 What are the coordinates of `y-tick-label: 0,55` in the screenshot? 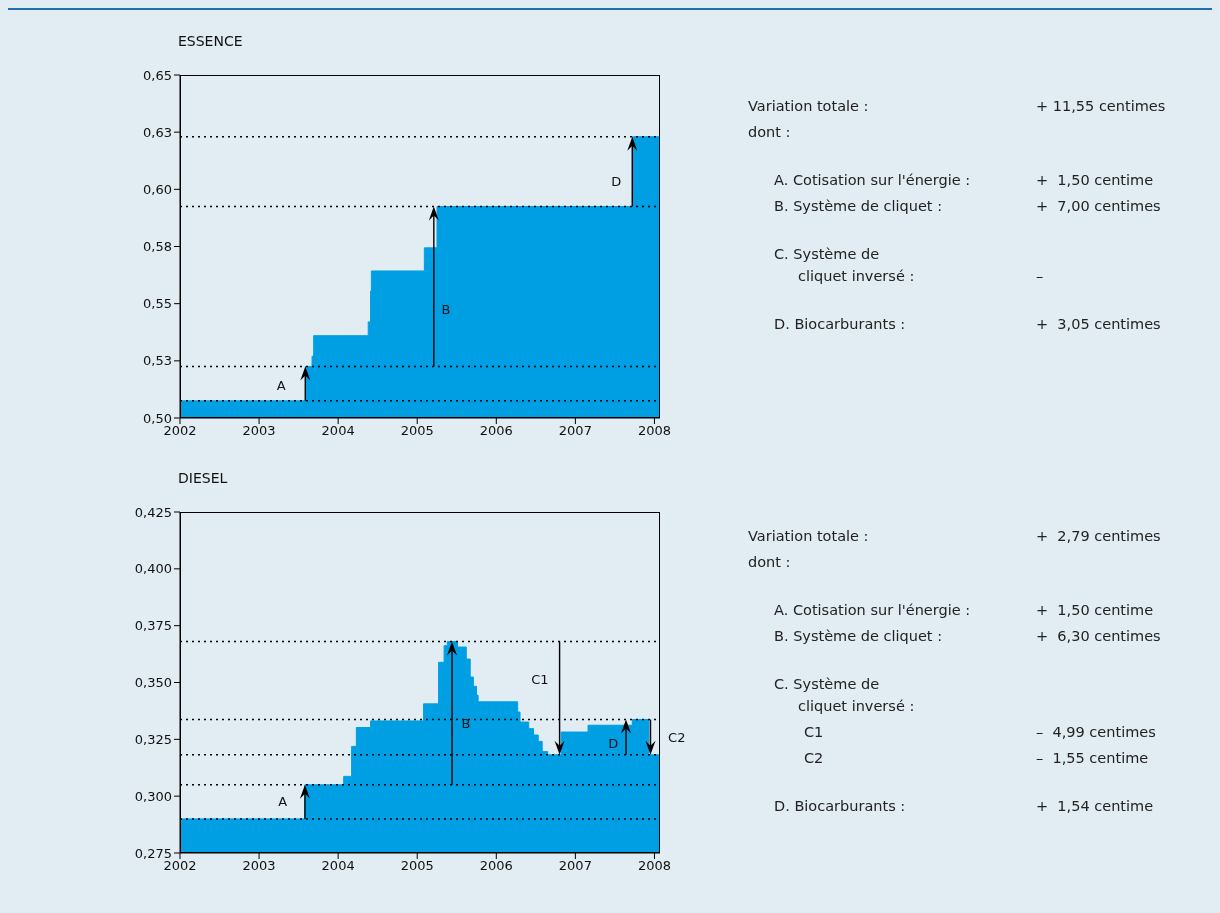 It's located at (157, 304).